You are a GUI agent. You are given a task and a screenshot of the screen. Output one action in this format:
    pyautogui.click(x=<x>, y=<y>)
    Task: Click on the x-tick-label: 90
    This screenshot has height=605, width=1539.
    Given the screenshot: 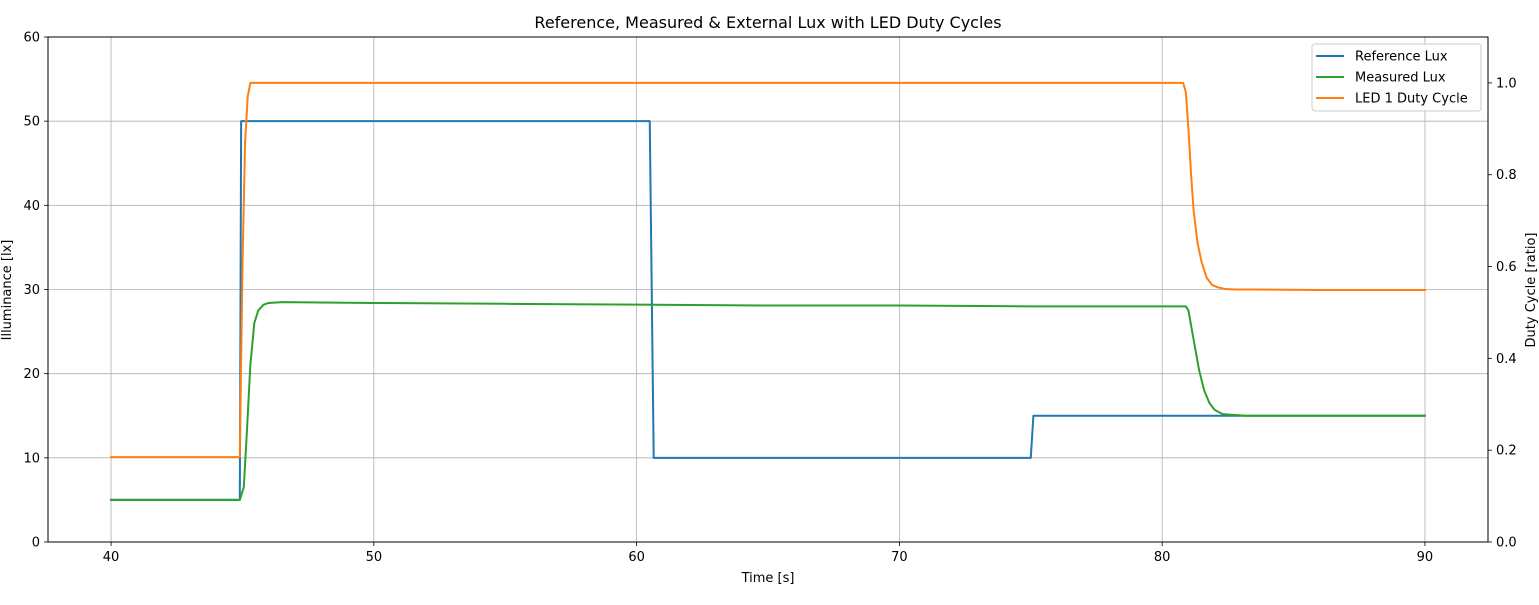 What is the action you would take?
    pyautogui.click(x=1425, y=557)
    